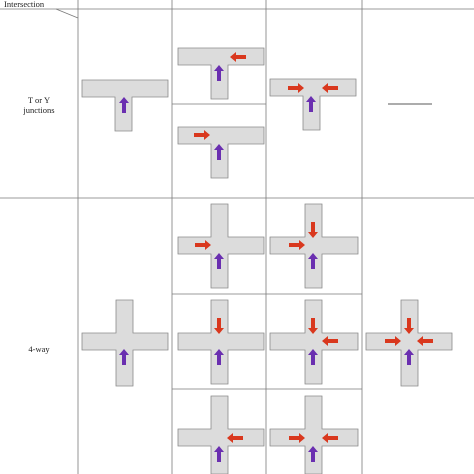 The height and width of the screenshot is (474, 474). I want to click on four-way-from-top, so click(221, 342).